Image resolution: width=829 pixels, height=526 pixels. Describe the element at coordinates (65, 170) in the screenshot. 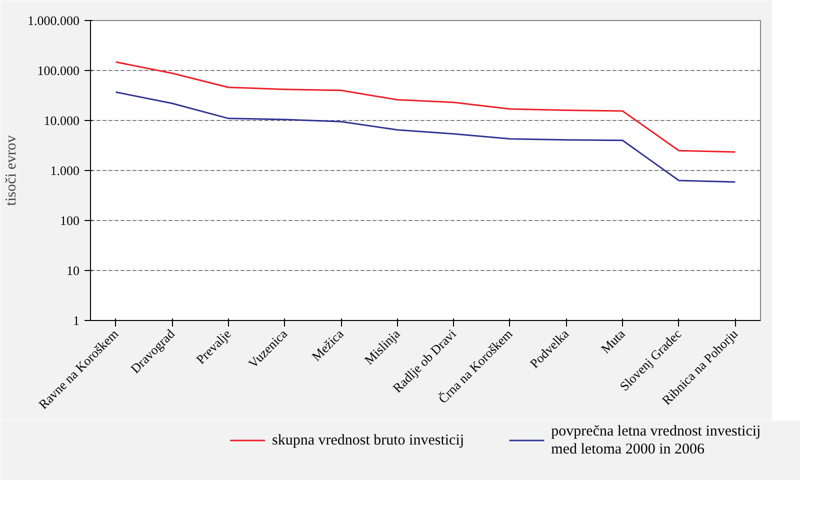

I see `y-tick-label: 1.000` at that location.